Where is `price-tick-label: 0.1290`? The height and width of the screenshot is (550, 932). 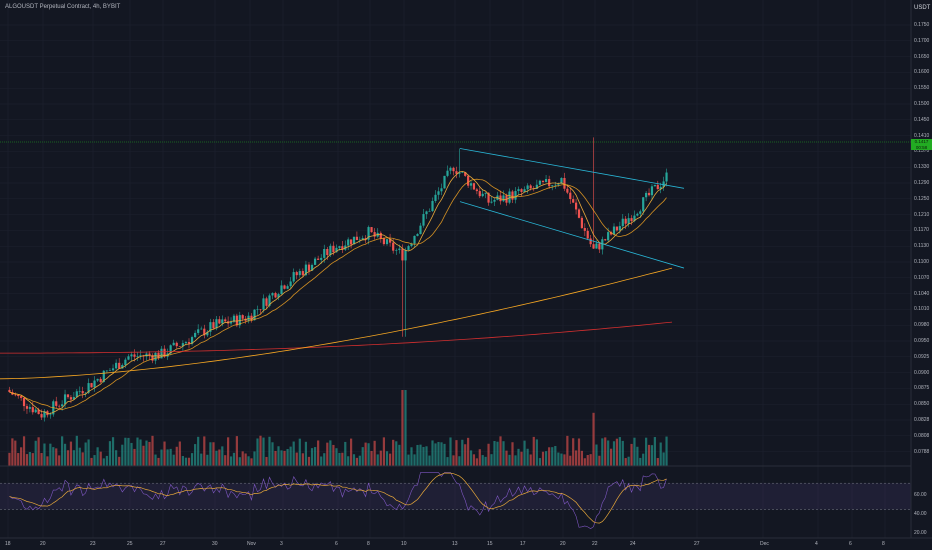
price-tick-label: 0.1290 is located at coordinates (922, 183).